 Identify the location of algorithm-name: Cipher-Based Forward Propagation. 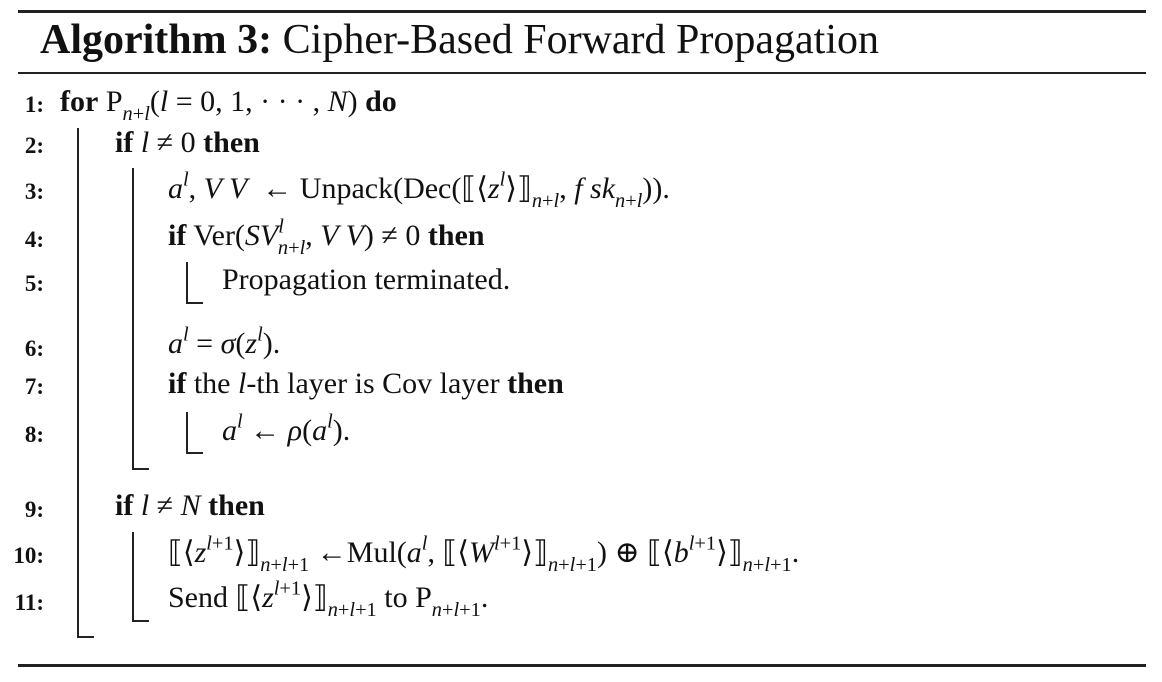
(581, 40).